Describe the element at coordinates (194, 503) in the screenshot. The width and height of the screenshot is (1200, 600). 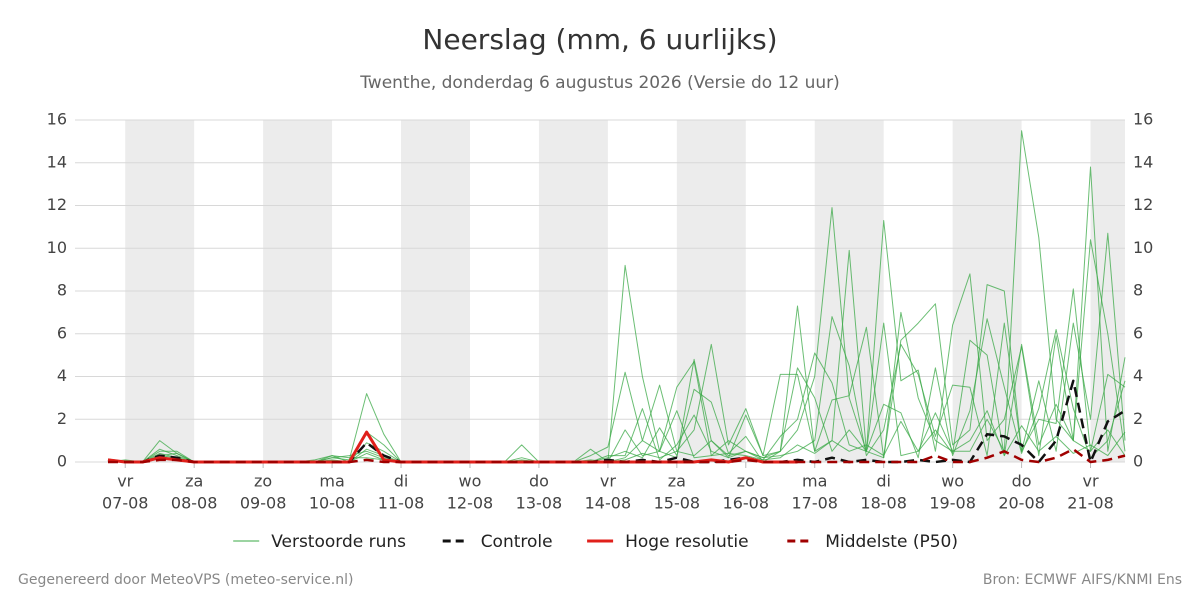
I see `x-tick-label: 08-08` at that location.